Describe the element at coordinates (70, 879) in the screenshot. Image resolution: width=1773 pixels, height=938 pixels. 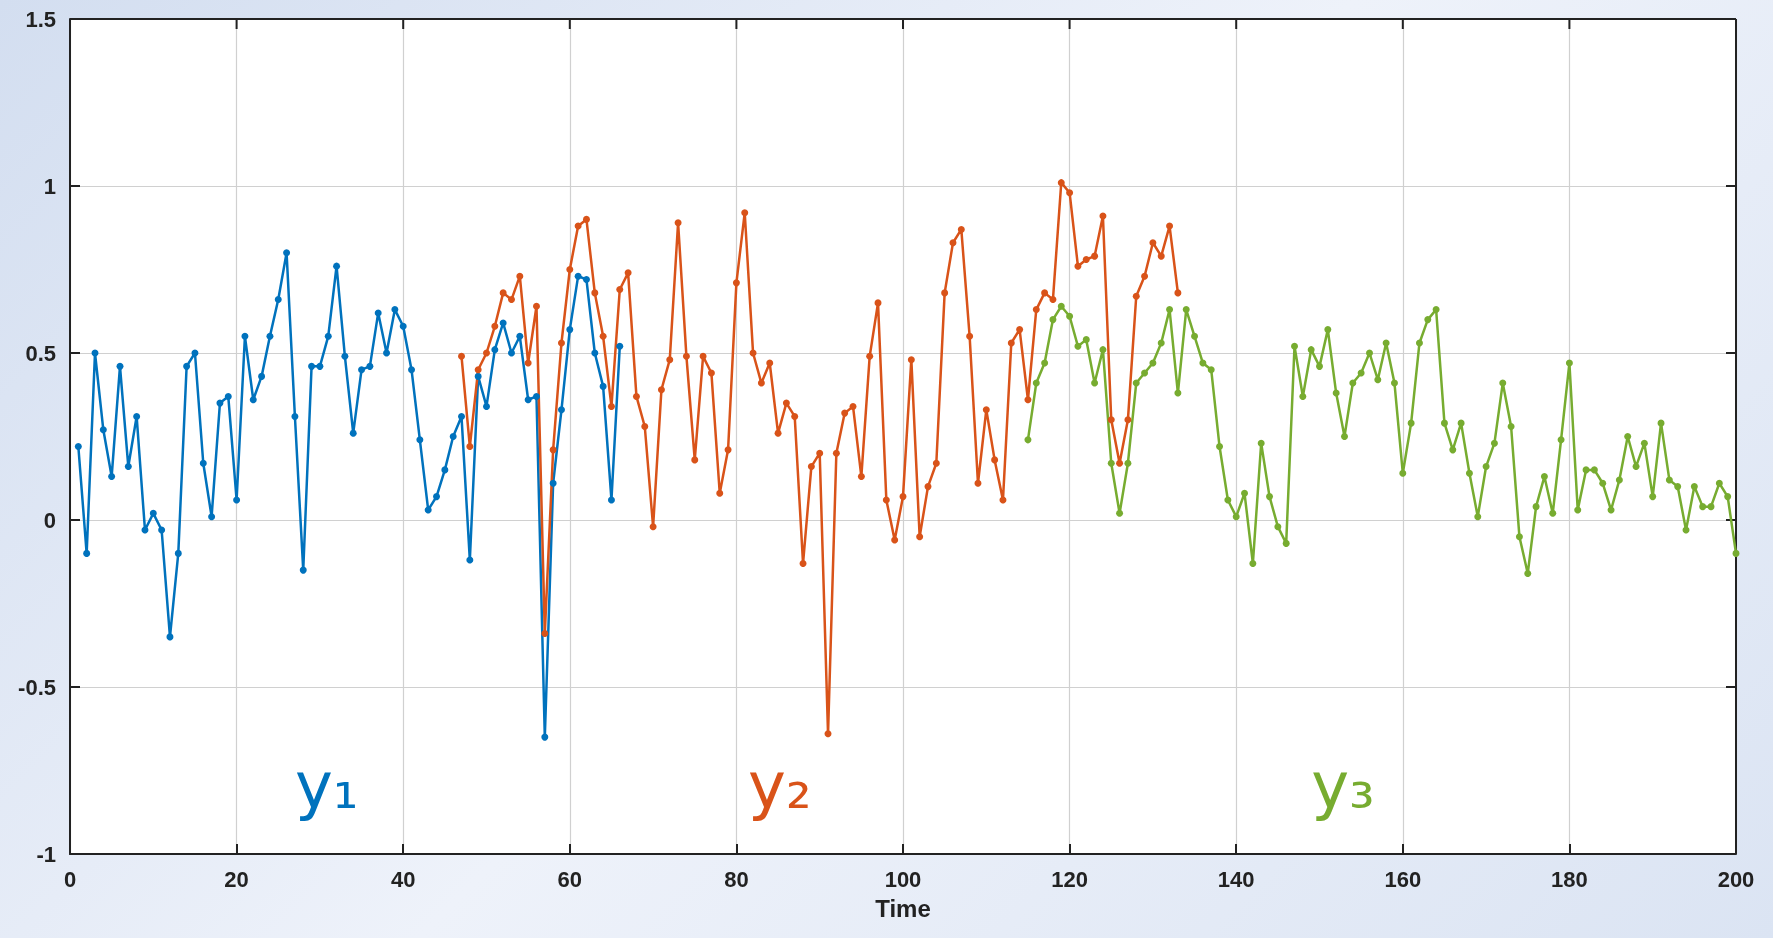
I see `x-tick-label: 0` at that location.